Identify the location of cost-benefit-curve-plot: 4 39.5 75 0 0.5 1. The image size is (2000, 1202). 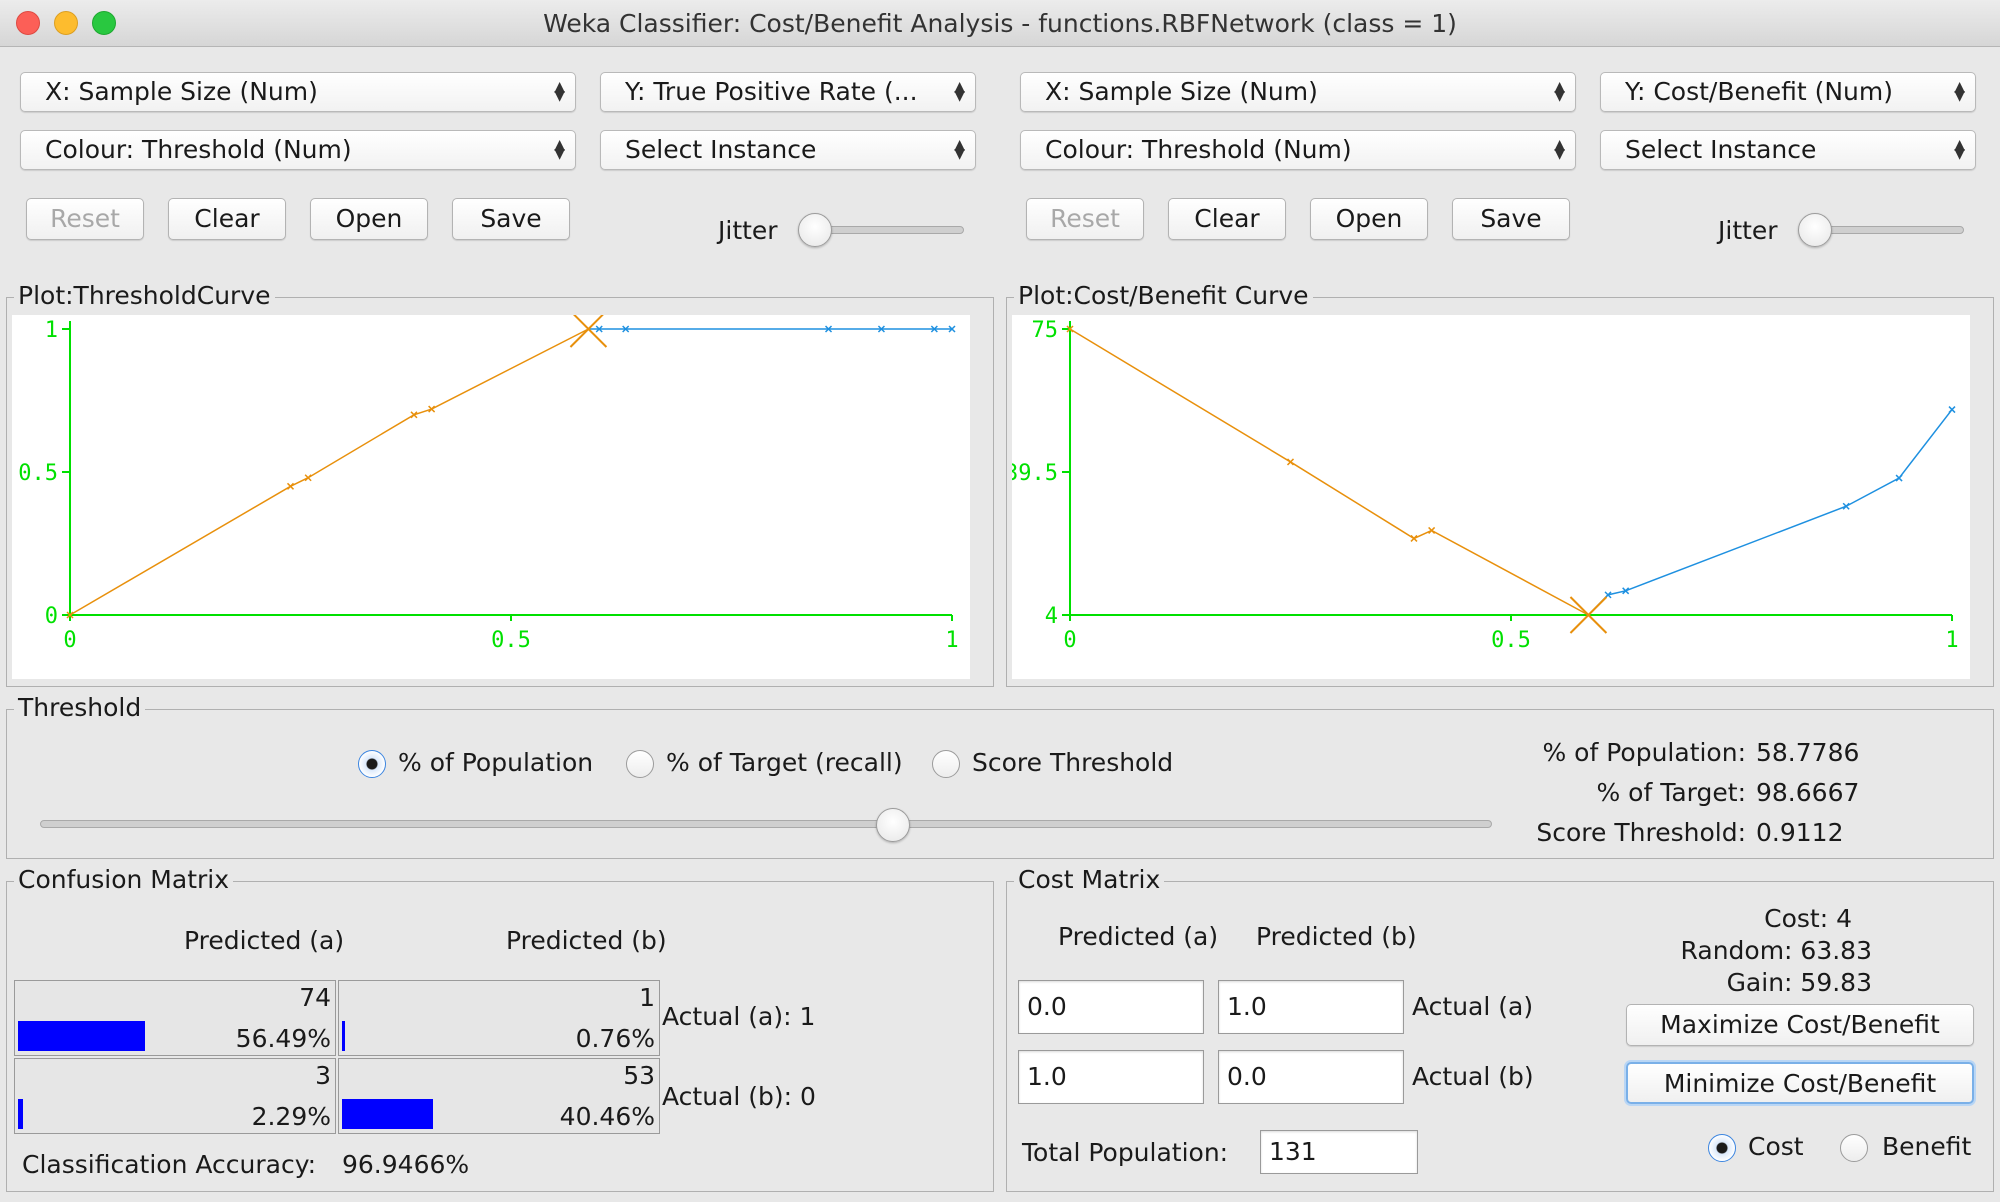
(1491, 497).